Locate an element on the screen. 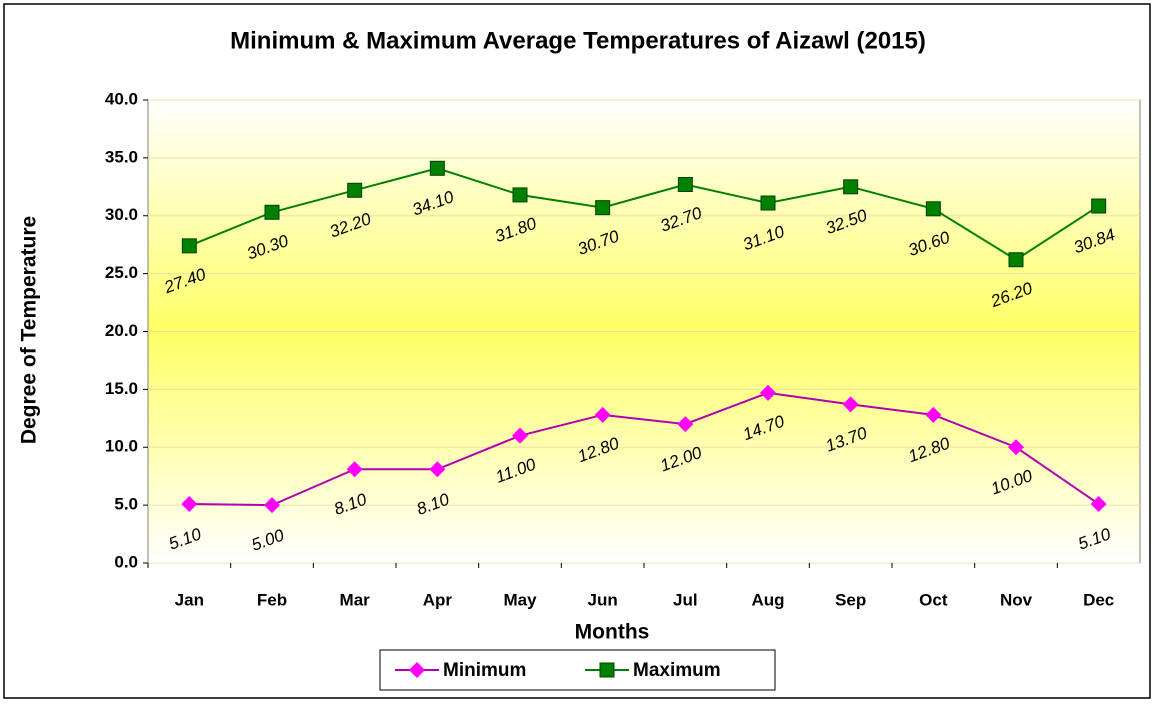  x-axis-title: Months is located at coordinates (612, 632).